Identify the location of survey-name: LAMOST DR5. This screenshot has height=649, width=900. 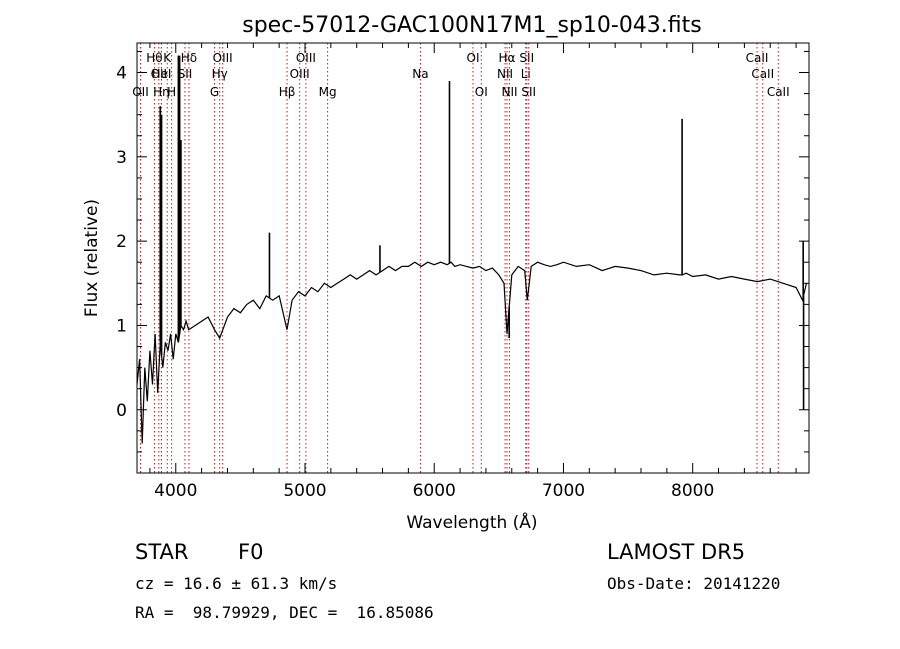
(676, 552).